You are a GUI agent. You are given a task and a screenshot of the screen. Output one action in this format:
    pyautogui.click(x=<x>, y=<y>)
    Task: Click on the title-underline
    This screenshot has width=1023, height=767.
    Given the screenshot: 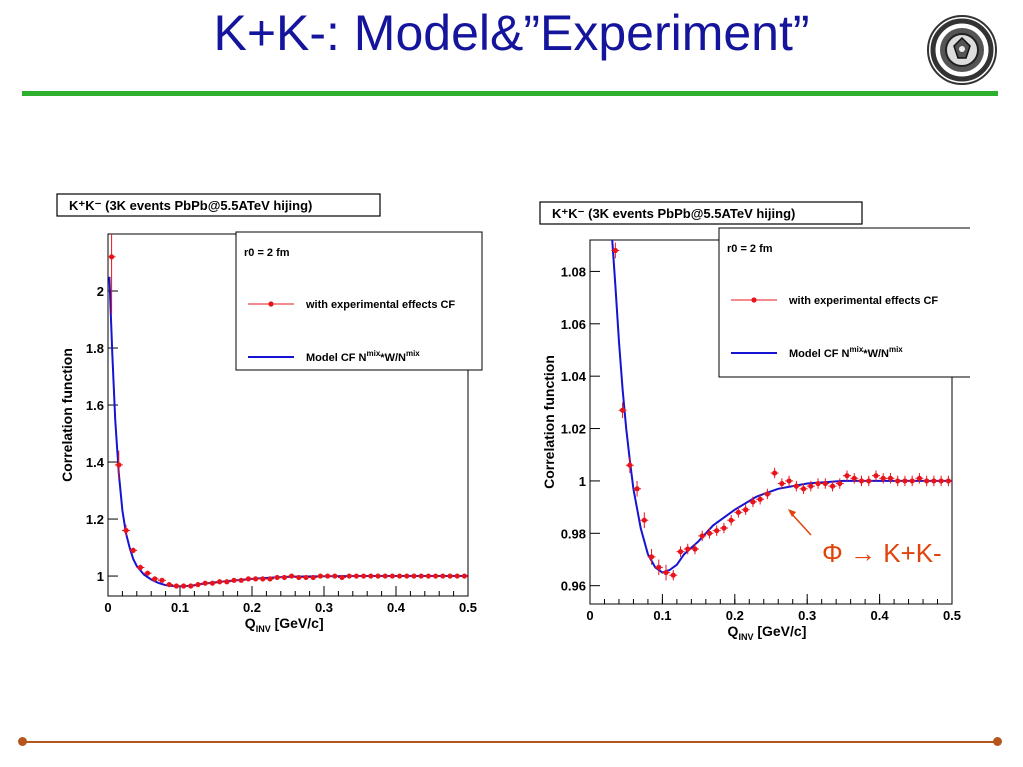 What is the action you would take?
    pyautogui.click(x=510, y=93)
    